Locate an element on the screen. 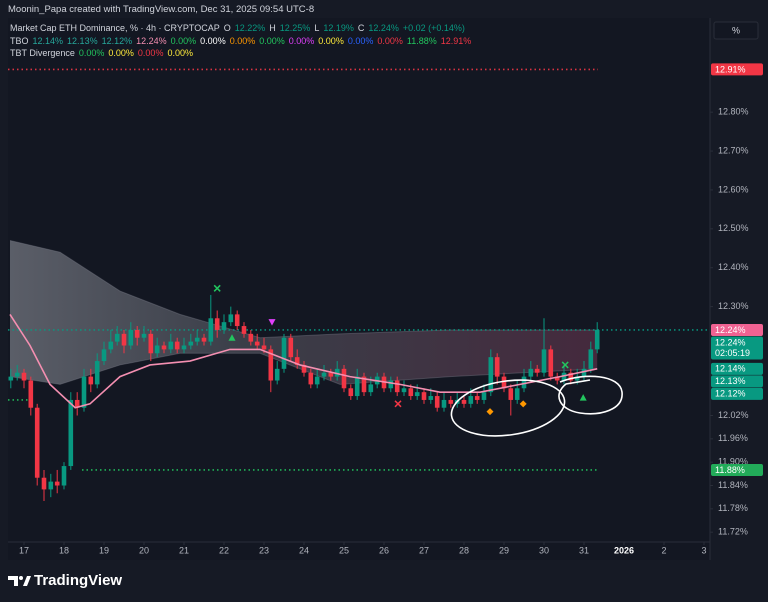 Image resolution: width=768 pixels, height=602 pixels. legend-item: 12.14% is located at coordinates (48, 40).